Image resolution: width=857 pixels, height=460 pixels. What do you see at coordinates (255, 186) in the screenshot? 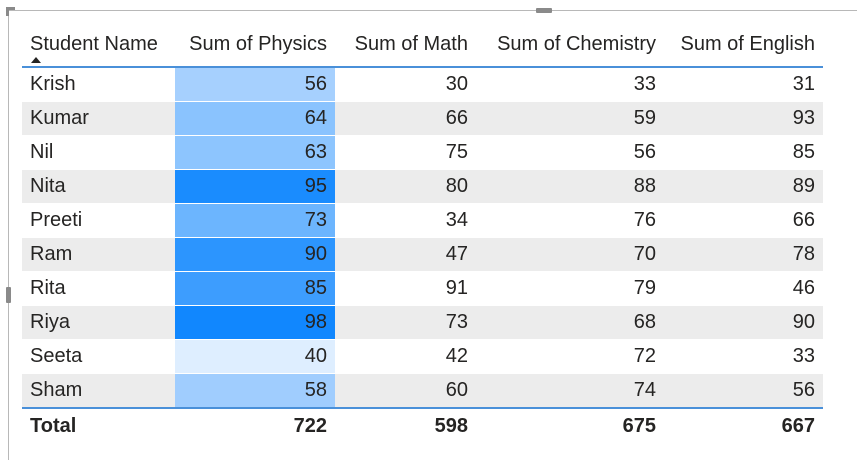
I see `cell-physics: 95` at bounding box center [255, 186].